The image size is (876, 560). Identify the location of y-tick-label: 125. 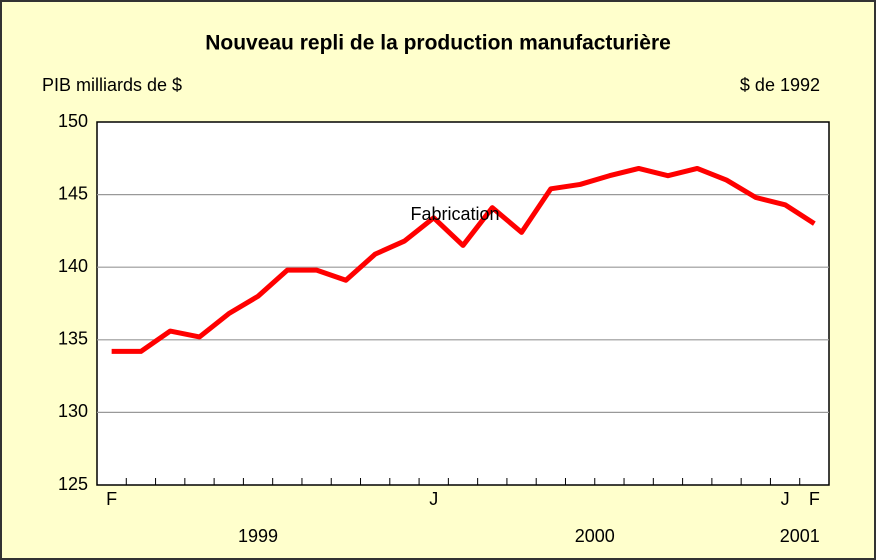
(73, 484).